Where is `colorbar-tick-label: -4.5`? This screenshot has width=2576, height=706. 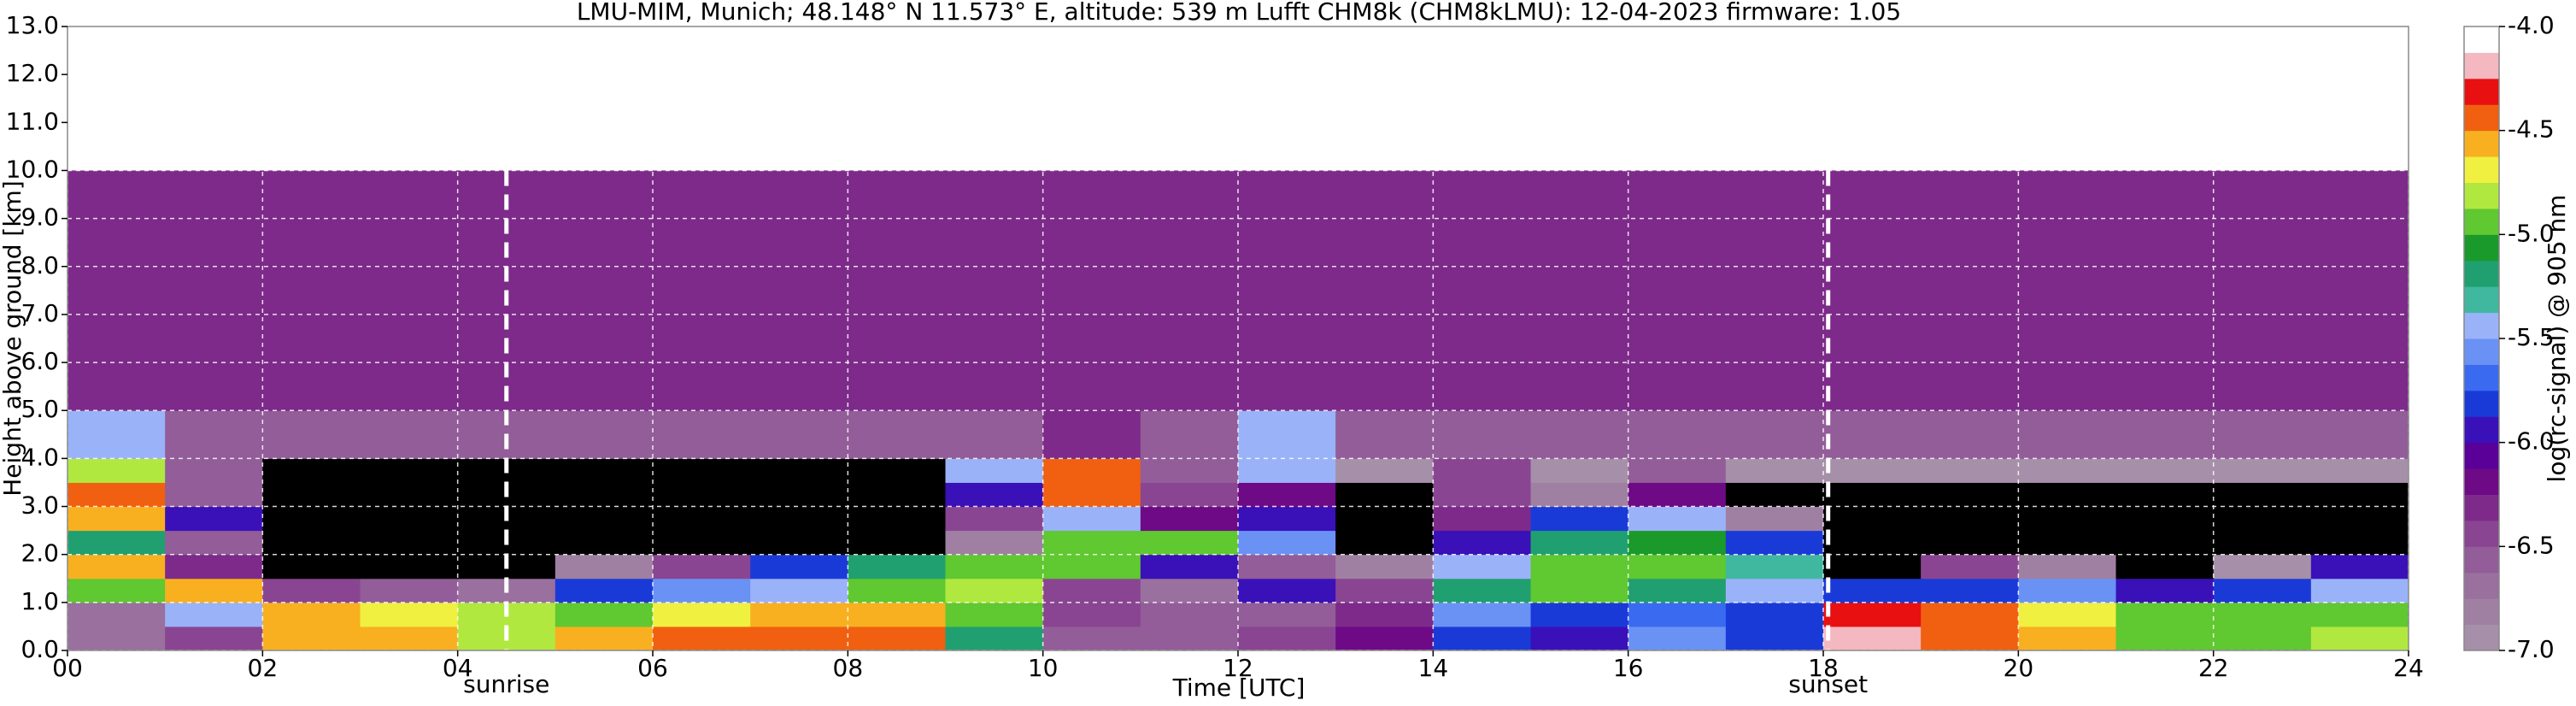 colorbar-tick-label: -4.5 is located at coordinates (2531, 129).